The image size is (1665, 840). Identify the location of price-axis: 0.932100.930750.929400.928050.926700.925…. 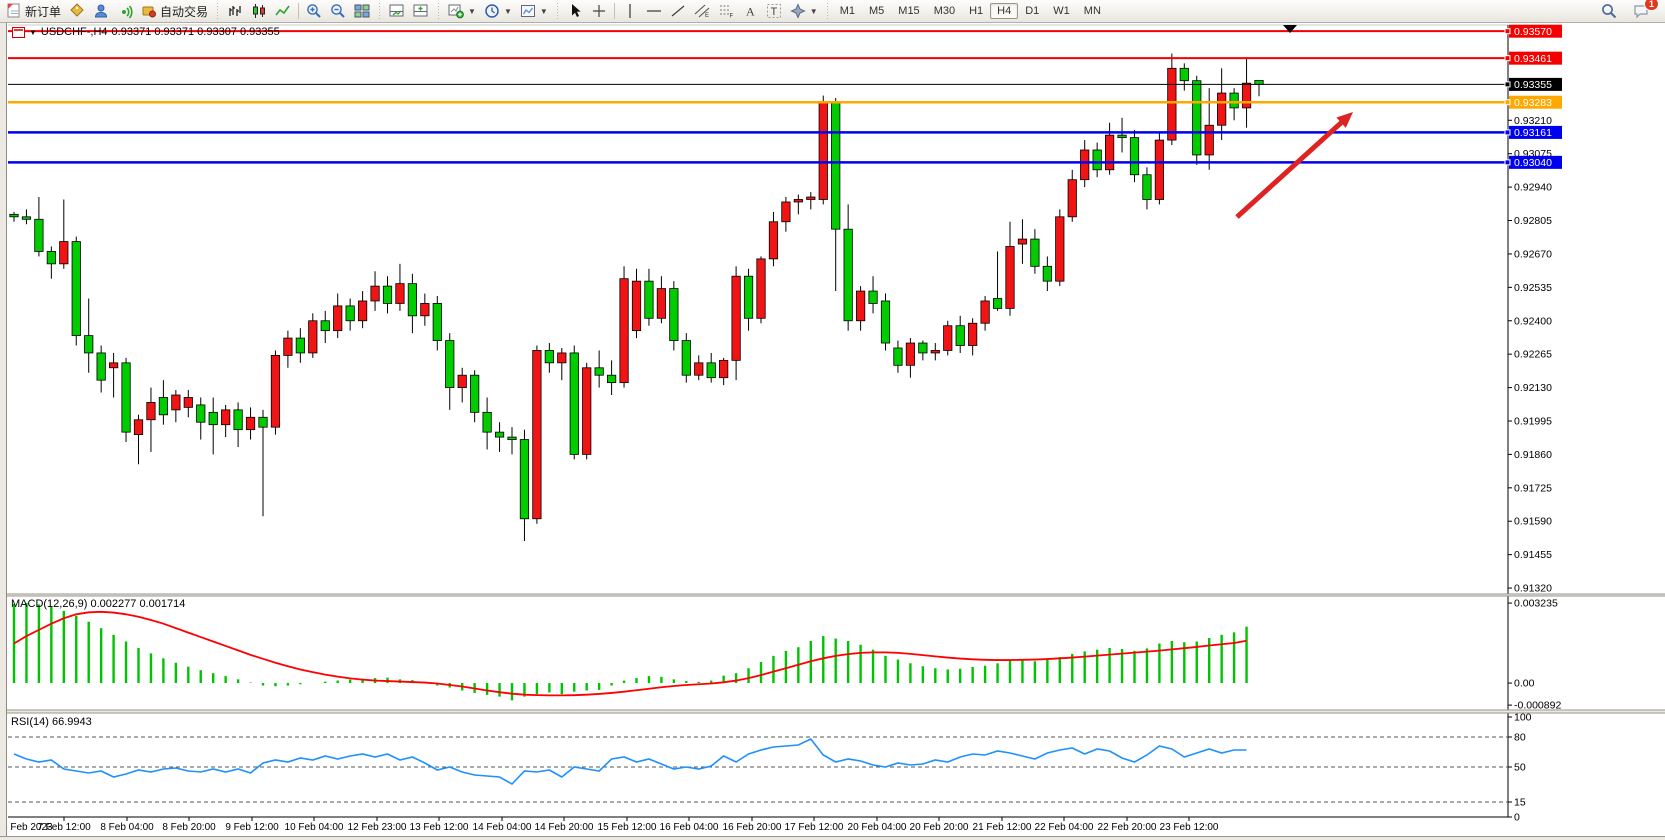
(1534, 469).